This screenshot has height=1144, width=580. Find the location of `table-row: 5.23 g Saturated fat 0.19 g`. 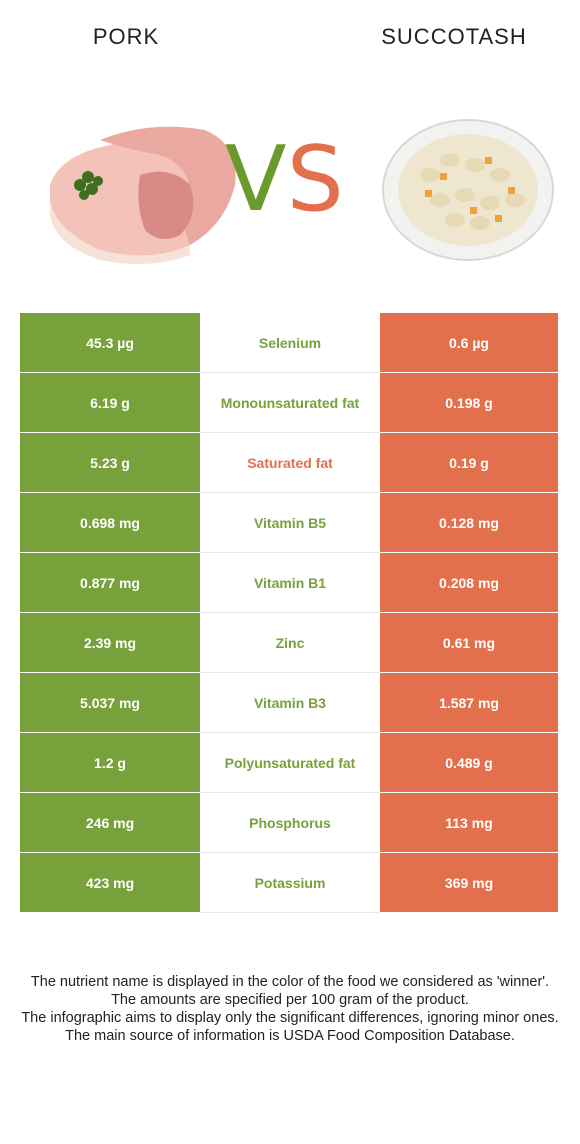

table-row: 5.23 g Saturated fat 0.19 g is located at coordinates (289, 462).